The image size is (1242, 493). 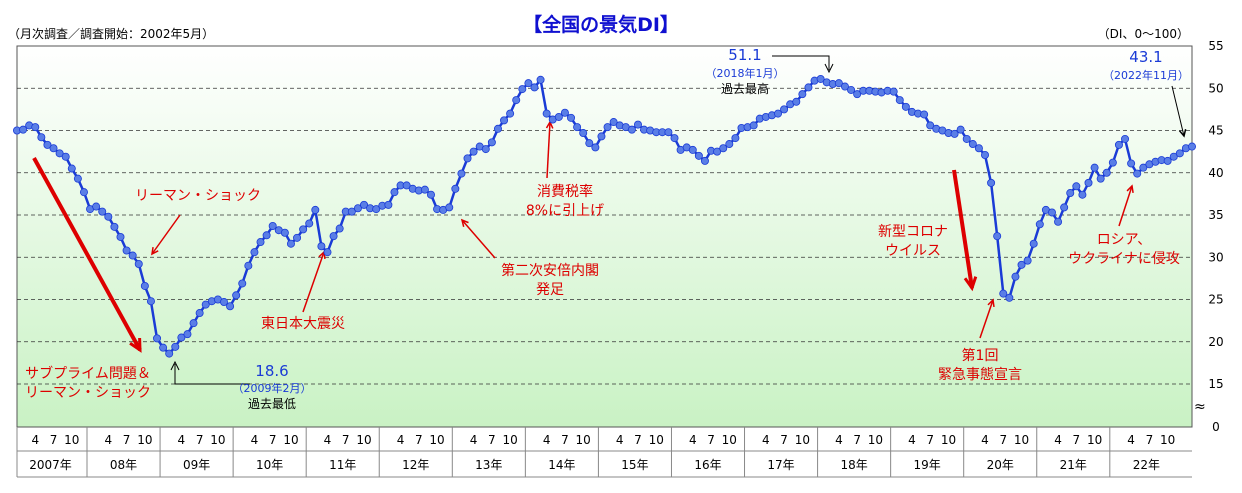 What do you see at coordinates (415, 465) in the screenshot?
I see `year-label: 12年` at bounding box center [415, 465].